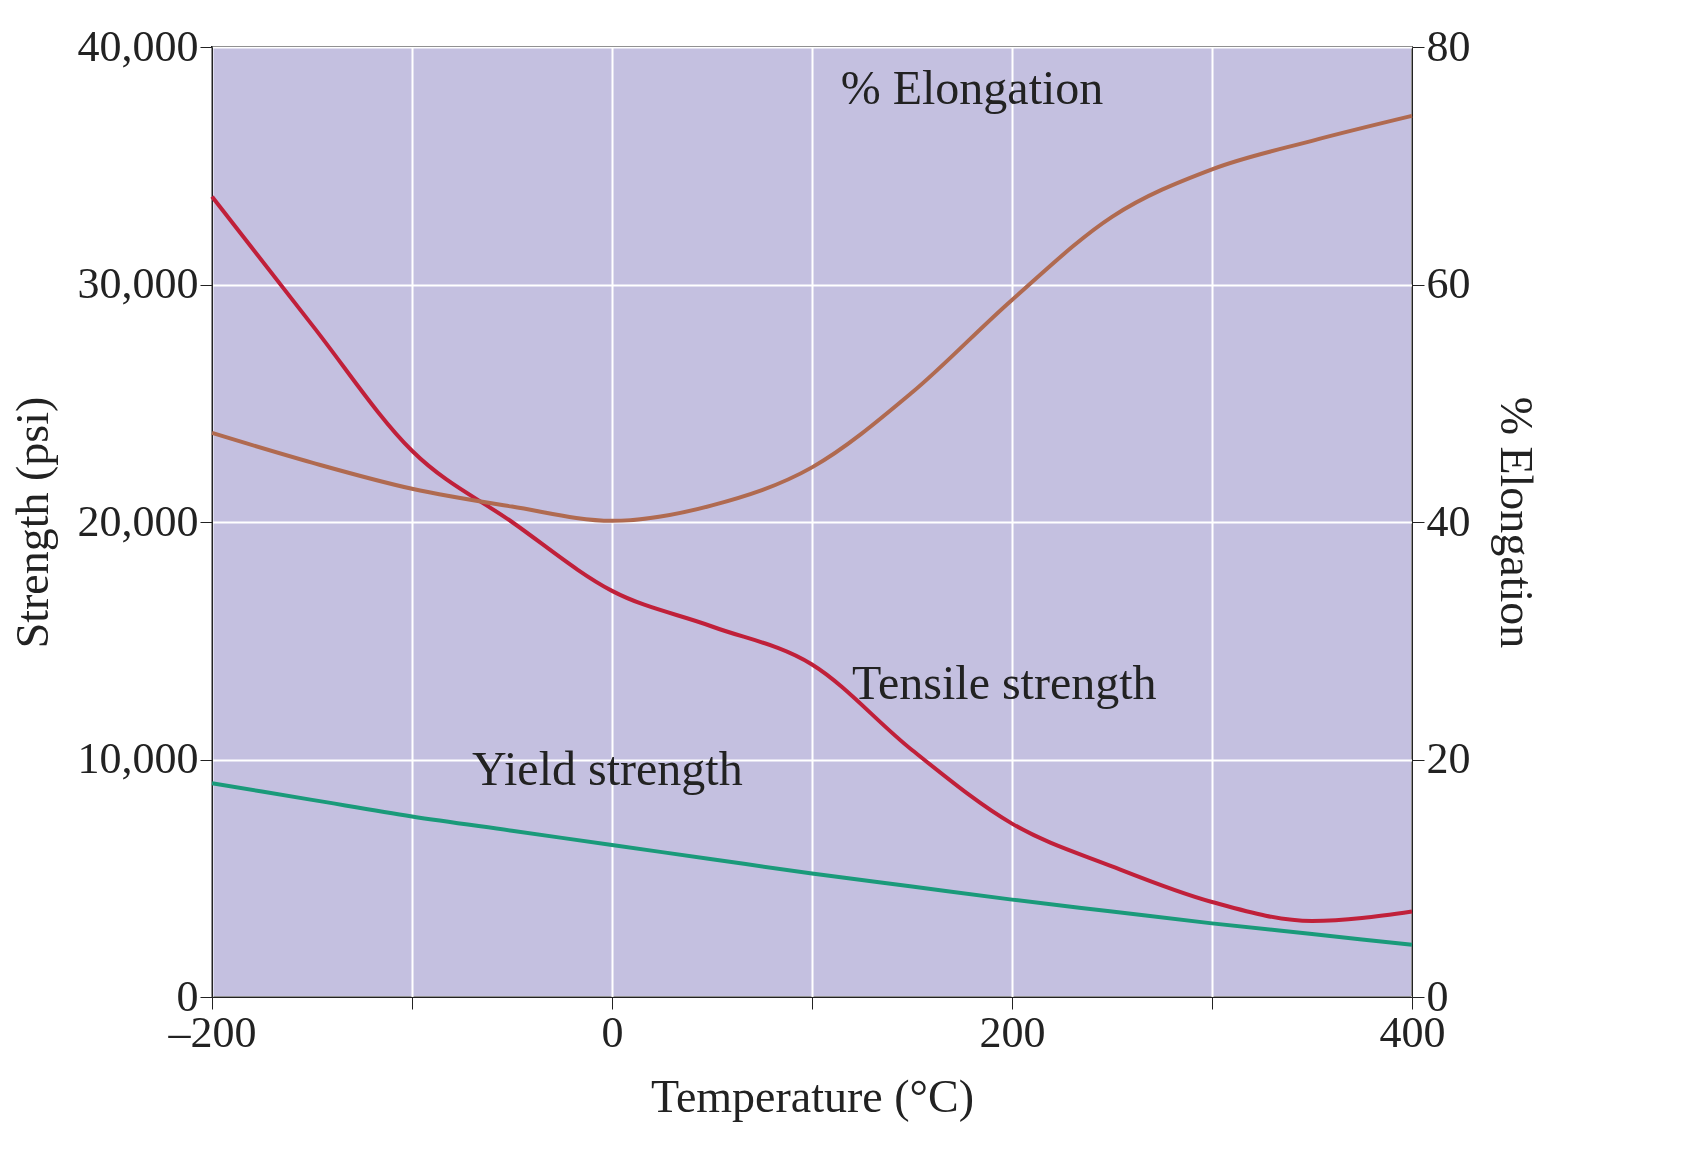 This screenshot has height=1167, width=1697. Describe the element at coordinates (1448, 758) in the screenshot. I see `y2-tick-label: 20` at that location.